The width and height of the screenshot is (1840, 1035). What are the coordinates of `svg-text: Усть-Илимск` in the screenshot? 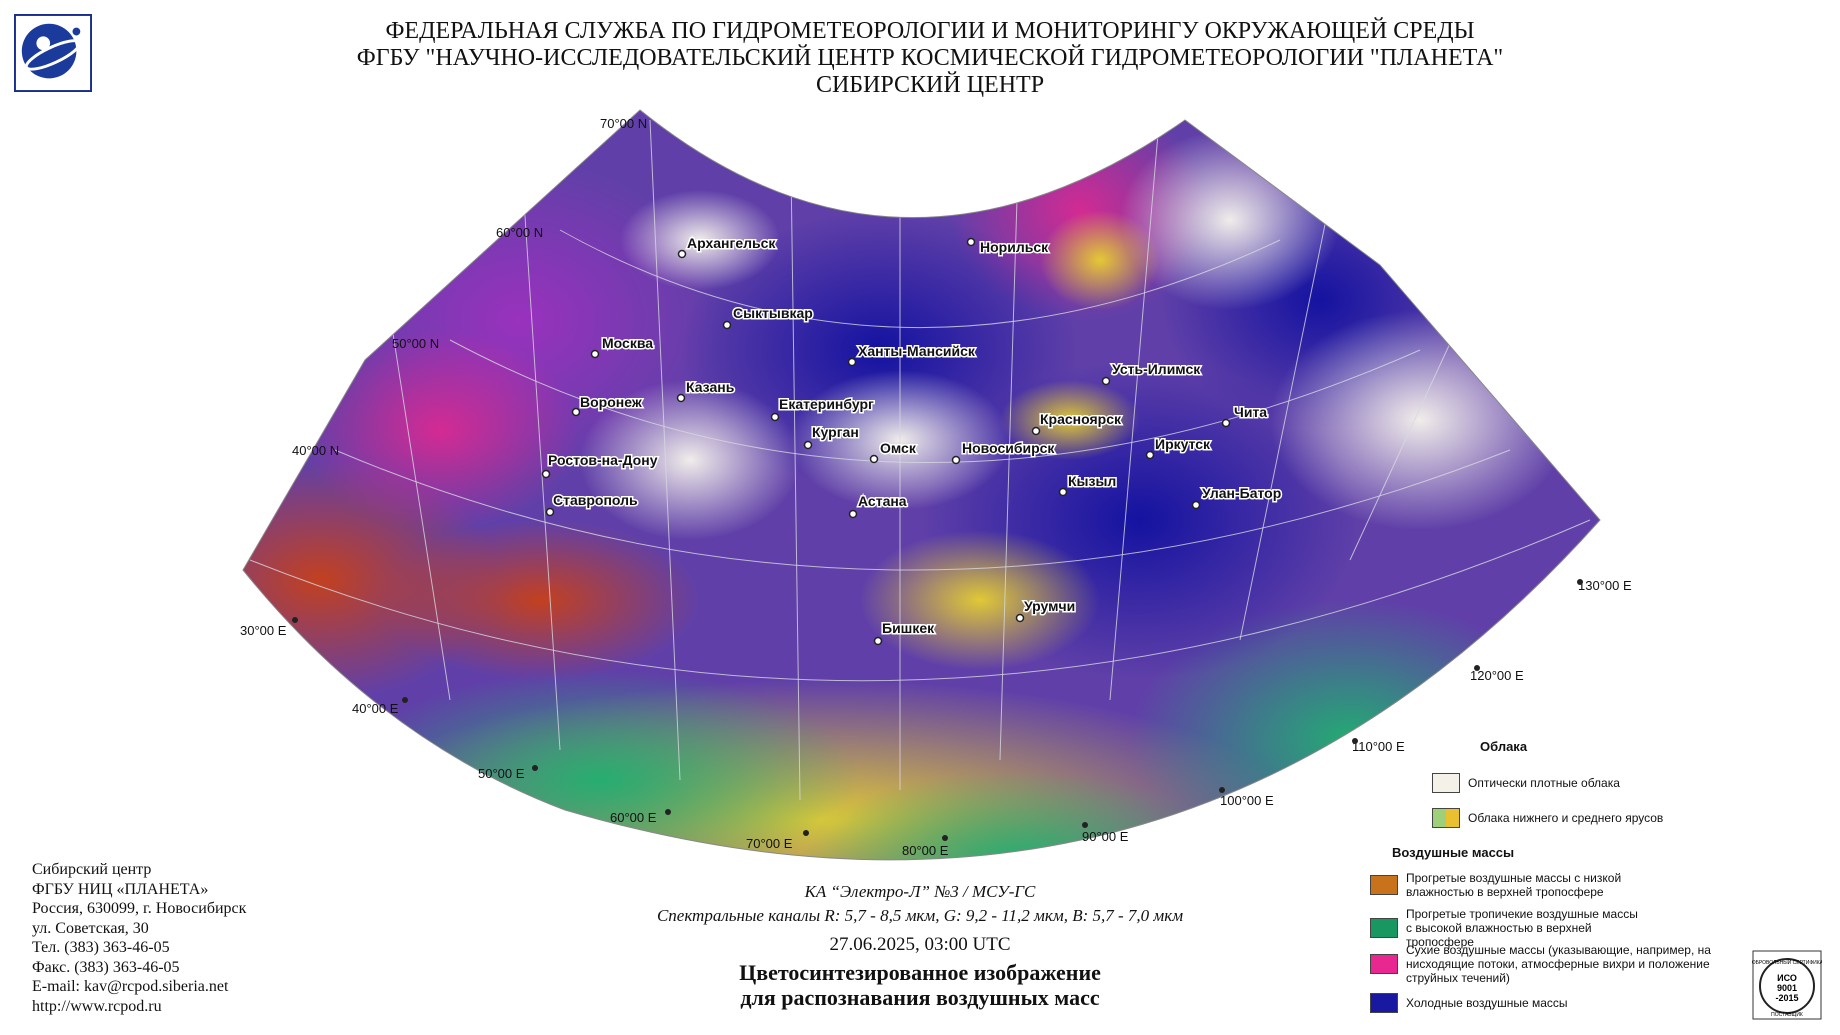 It's located at (1156, 369).